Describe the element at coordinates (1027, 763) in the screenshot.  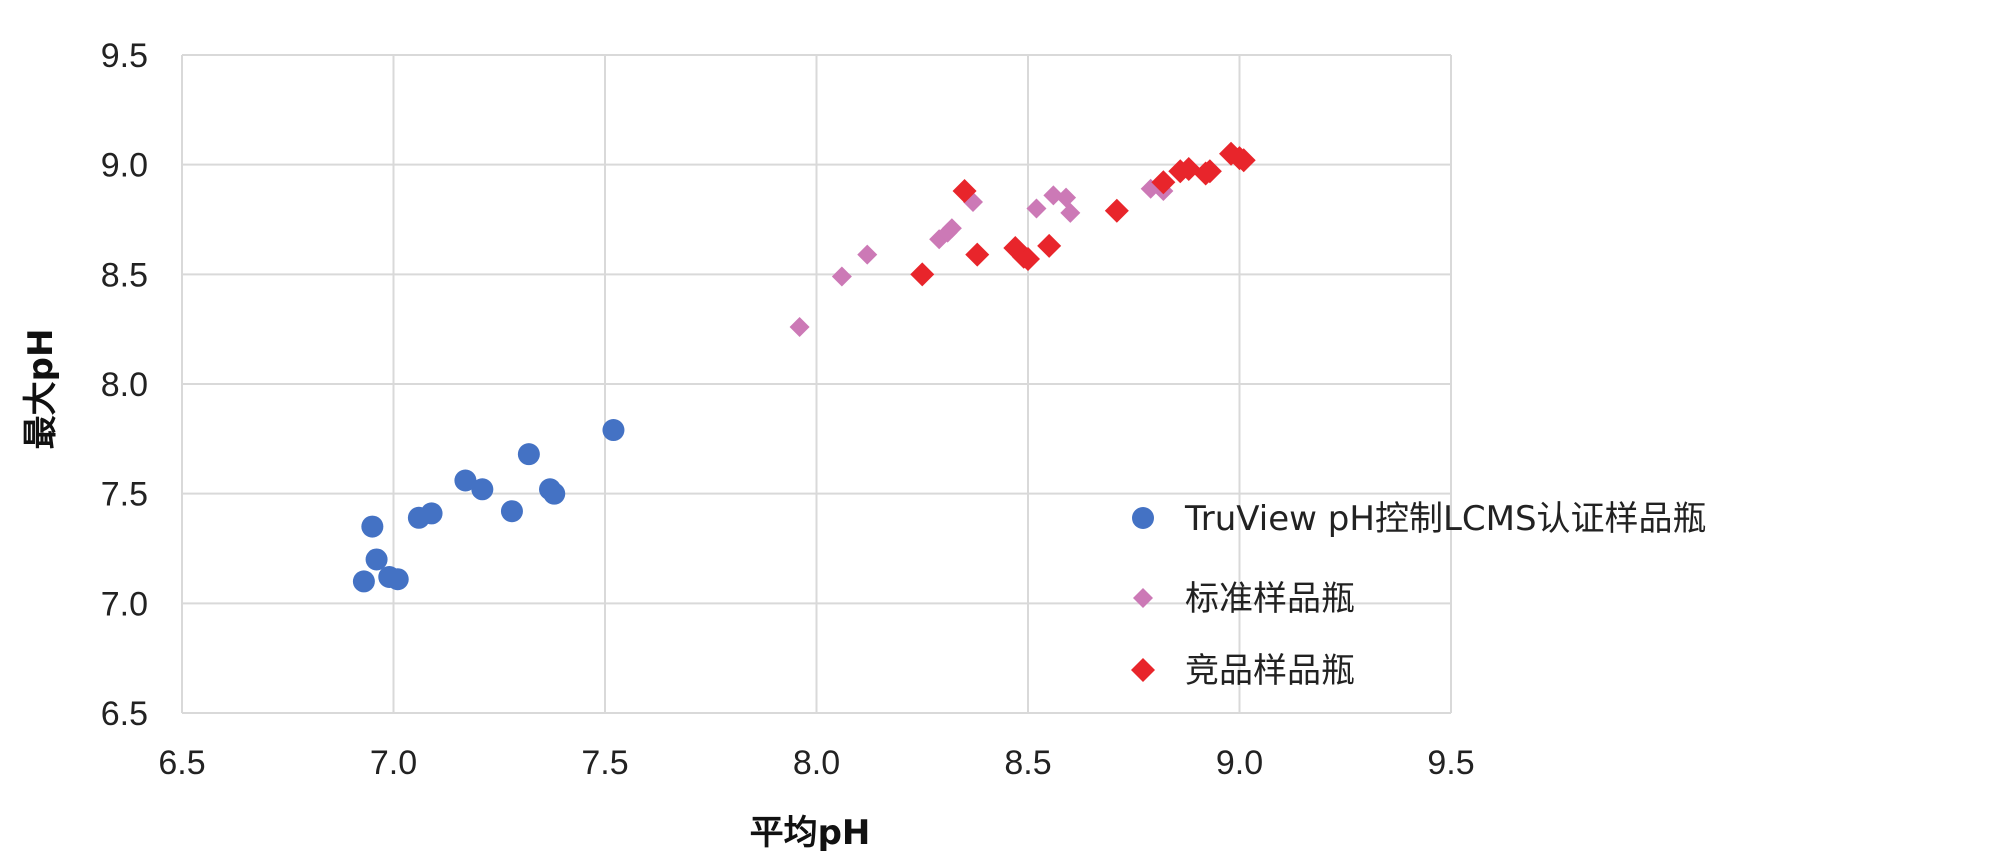
I see `x-tick-label: 8.5` at that location.